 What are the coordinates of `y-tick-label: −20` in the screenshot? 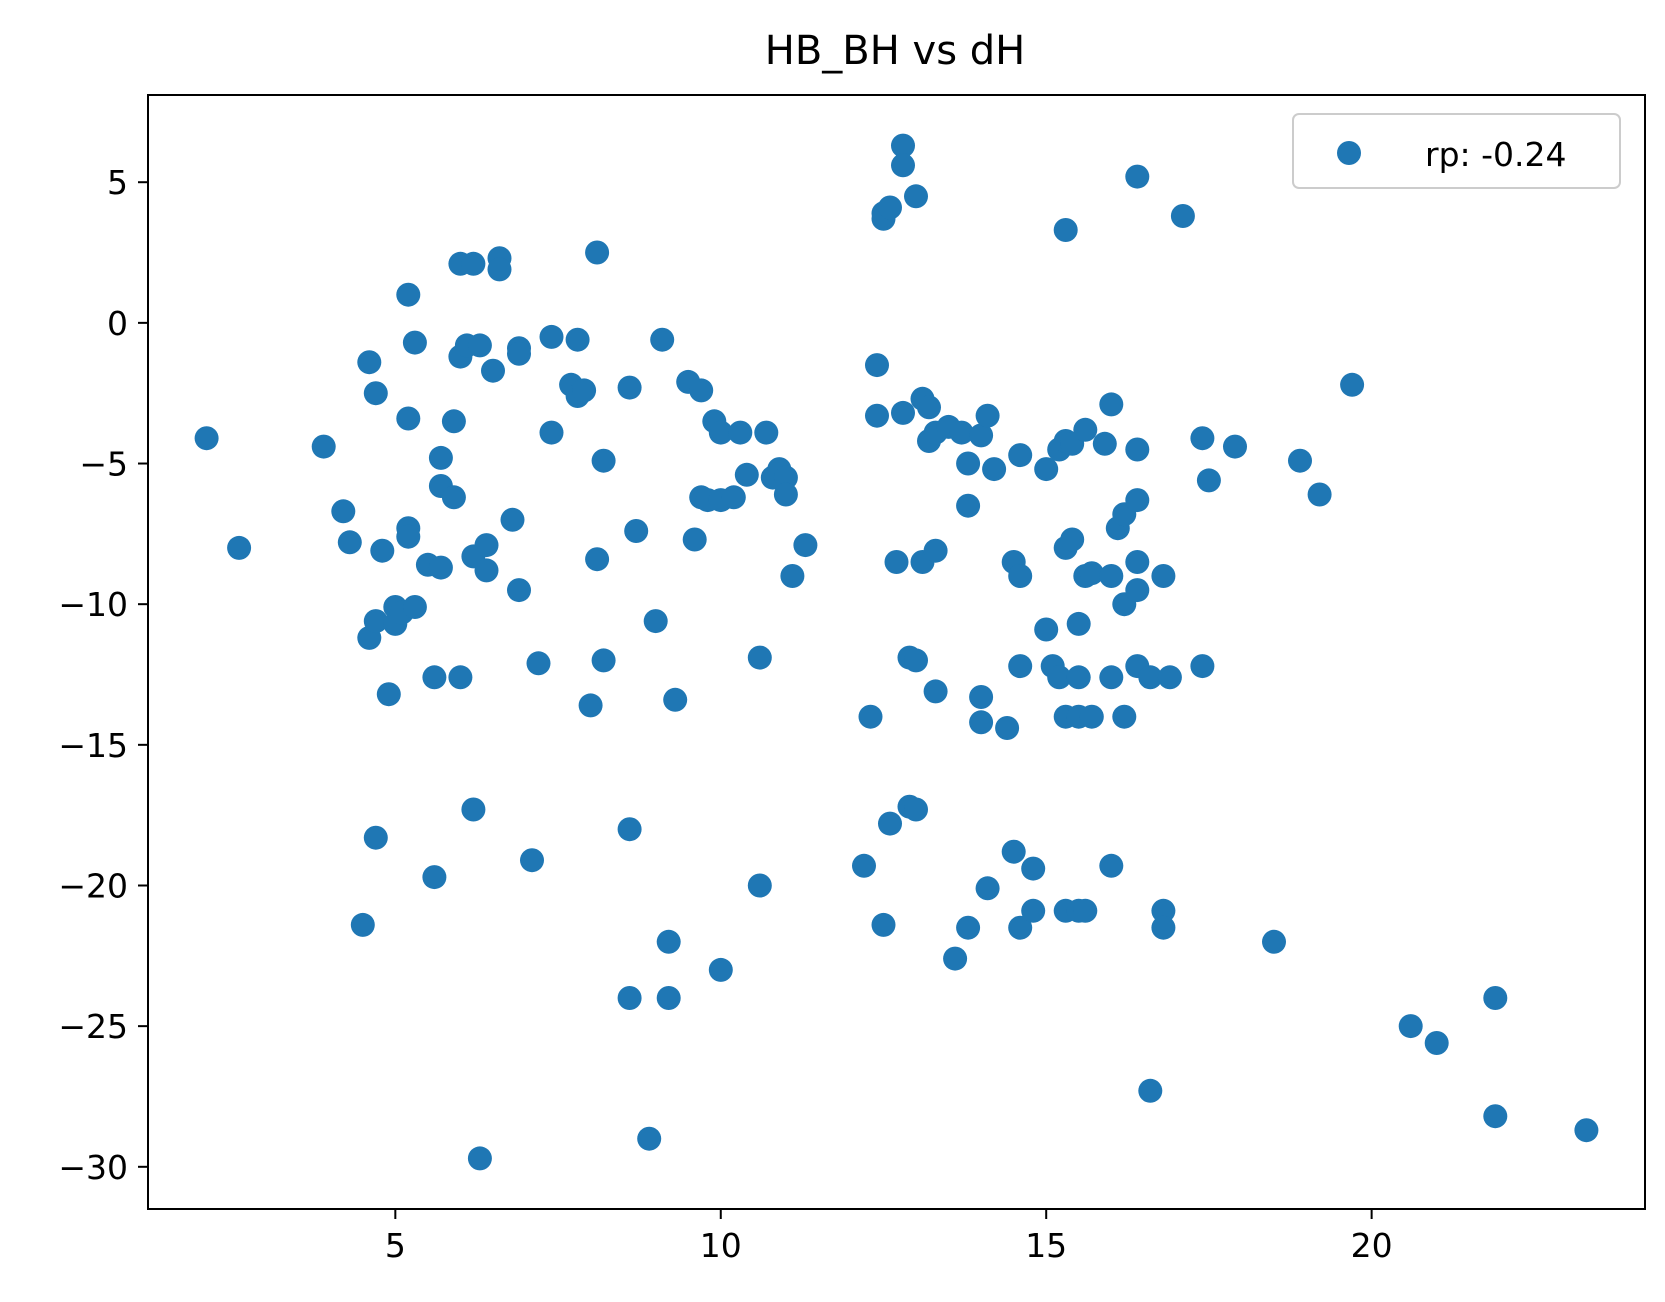 It's located at (93, 885).